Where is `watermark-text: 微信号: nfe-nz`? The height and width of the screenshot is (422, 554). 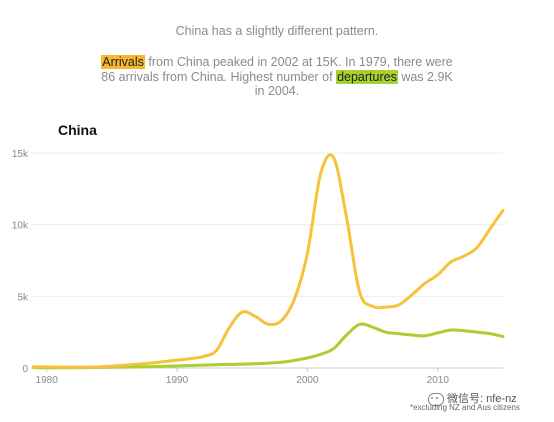 watermark-text: 微信号: nfe-nz is located at coordinates (482, 399).